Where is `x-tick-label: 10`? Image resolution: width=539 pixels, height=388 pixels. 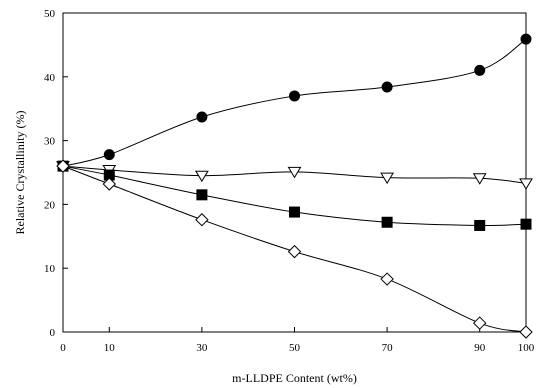 x-tick-label: 10 is located at coordinates (110, 348).